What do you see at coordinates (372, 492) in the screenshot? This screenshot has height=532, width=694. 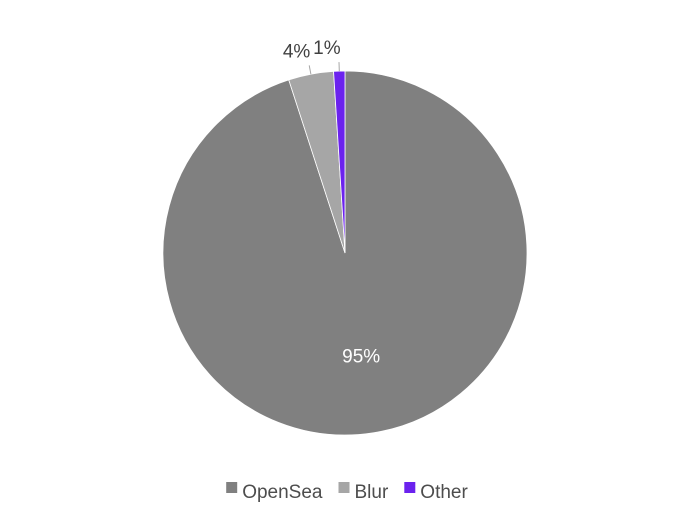 I see `legend-label-blur: Blur` at bounding box center [372, 492].